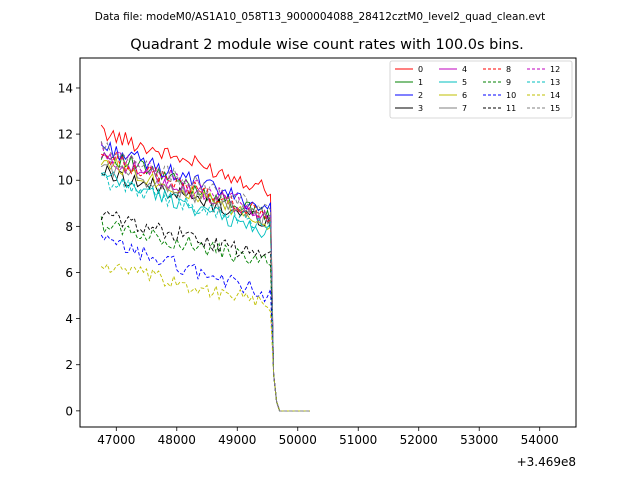  I want to click on legend-label-5: 5, so click(464, 82).